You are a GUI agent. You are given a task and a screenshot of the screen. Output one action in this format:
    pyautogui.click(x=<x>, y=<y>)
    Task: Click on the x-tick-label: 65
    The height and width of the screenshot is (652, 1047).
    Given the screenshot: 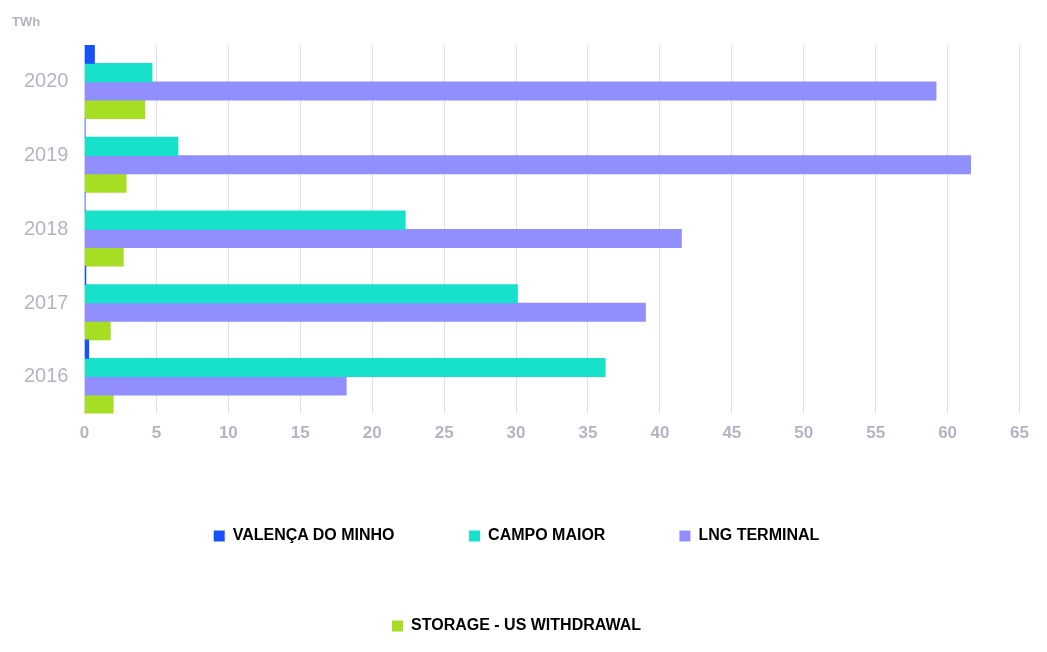 What is the action you would take?
    pyautogui.click(x=1020, y=433)
    